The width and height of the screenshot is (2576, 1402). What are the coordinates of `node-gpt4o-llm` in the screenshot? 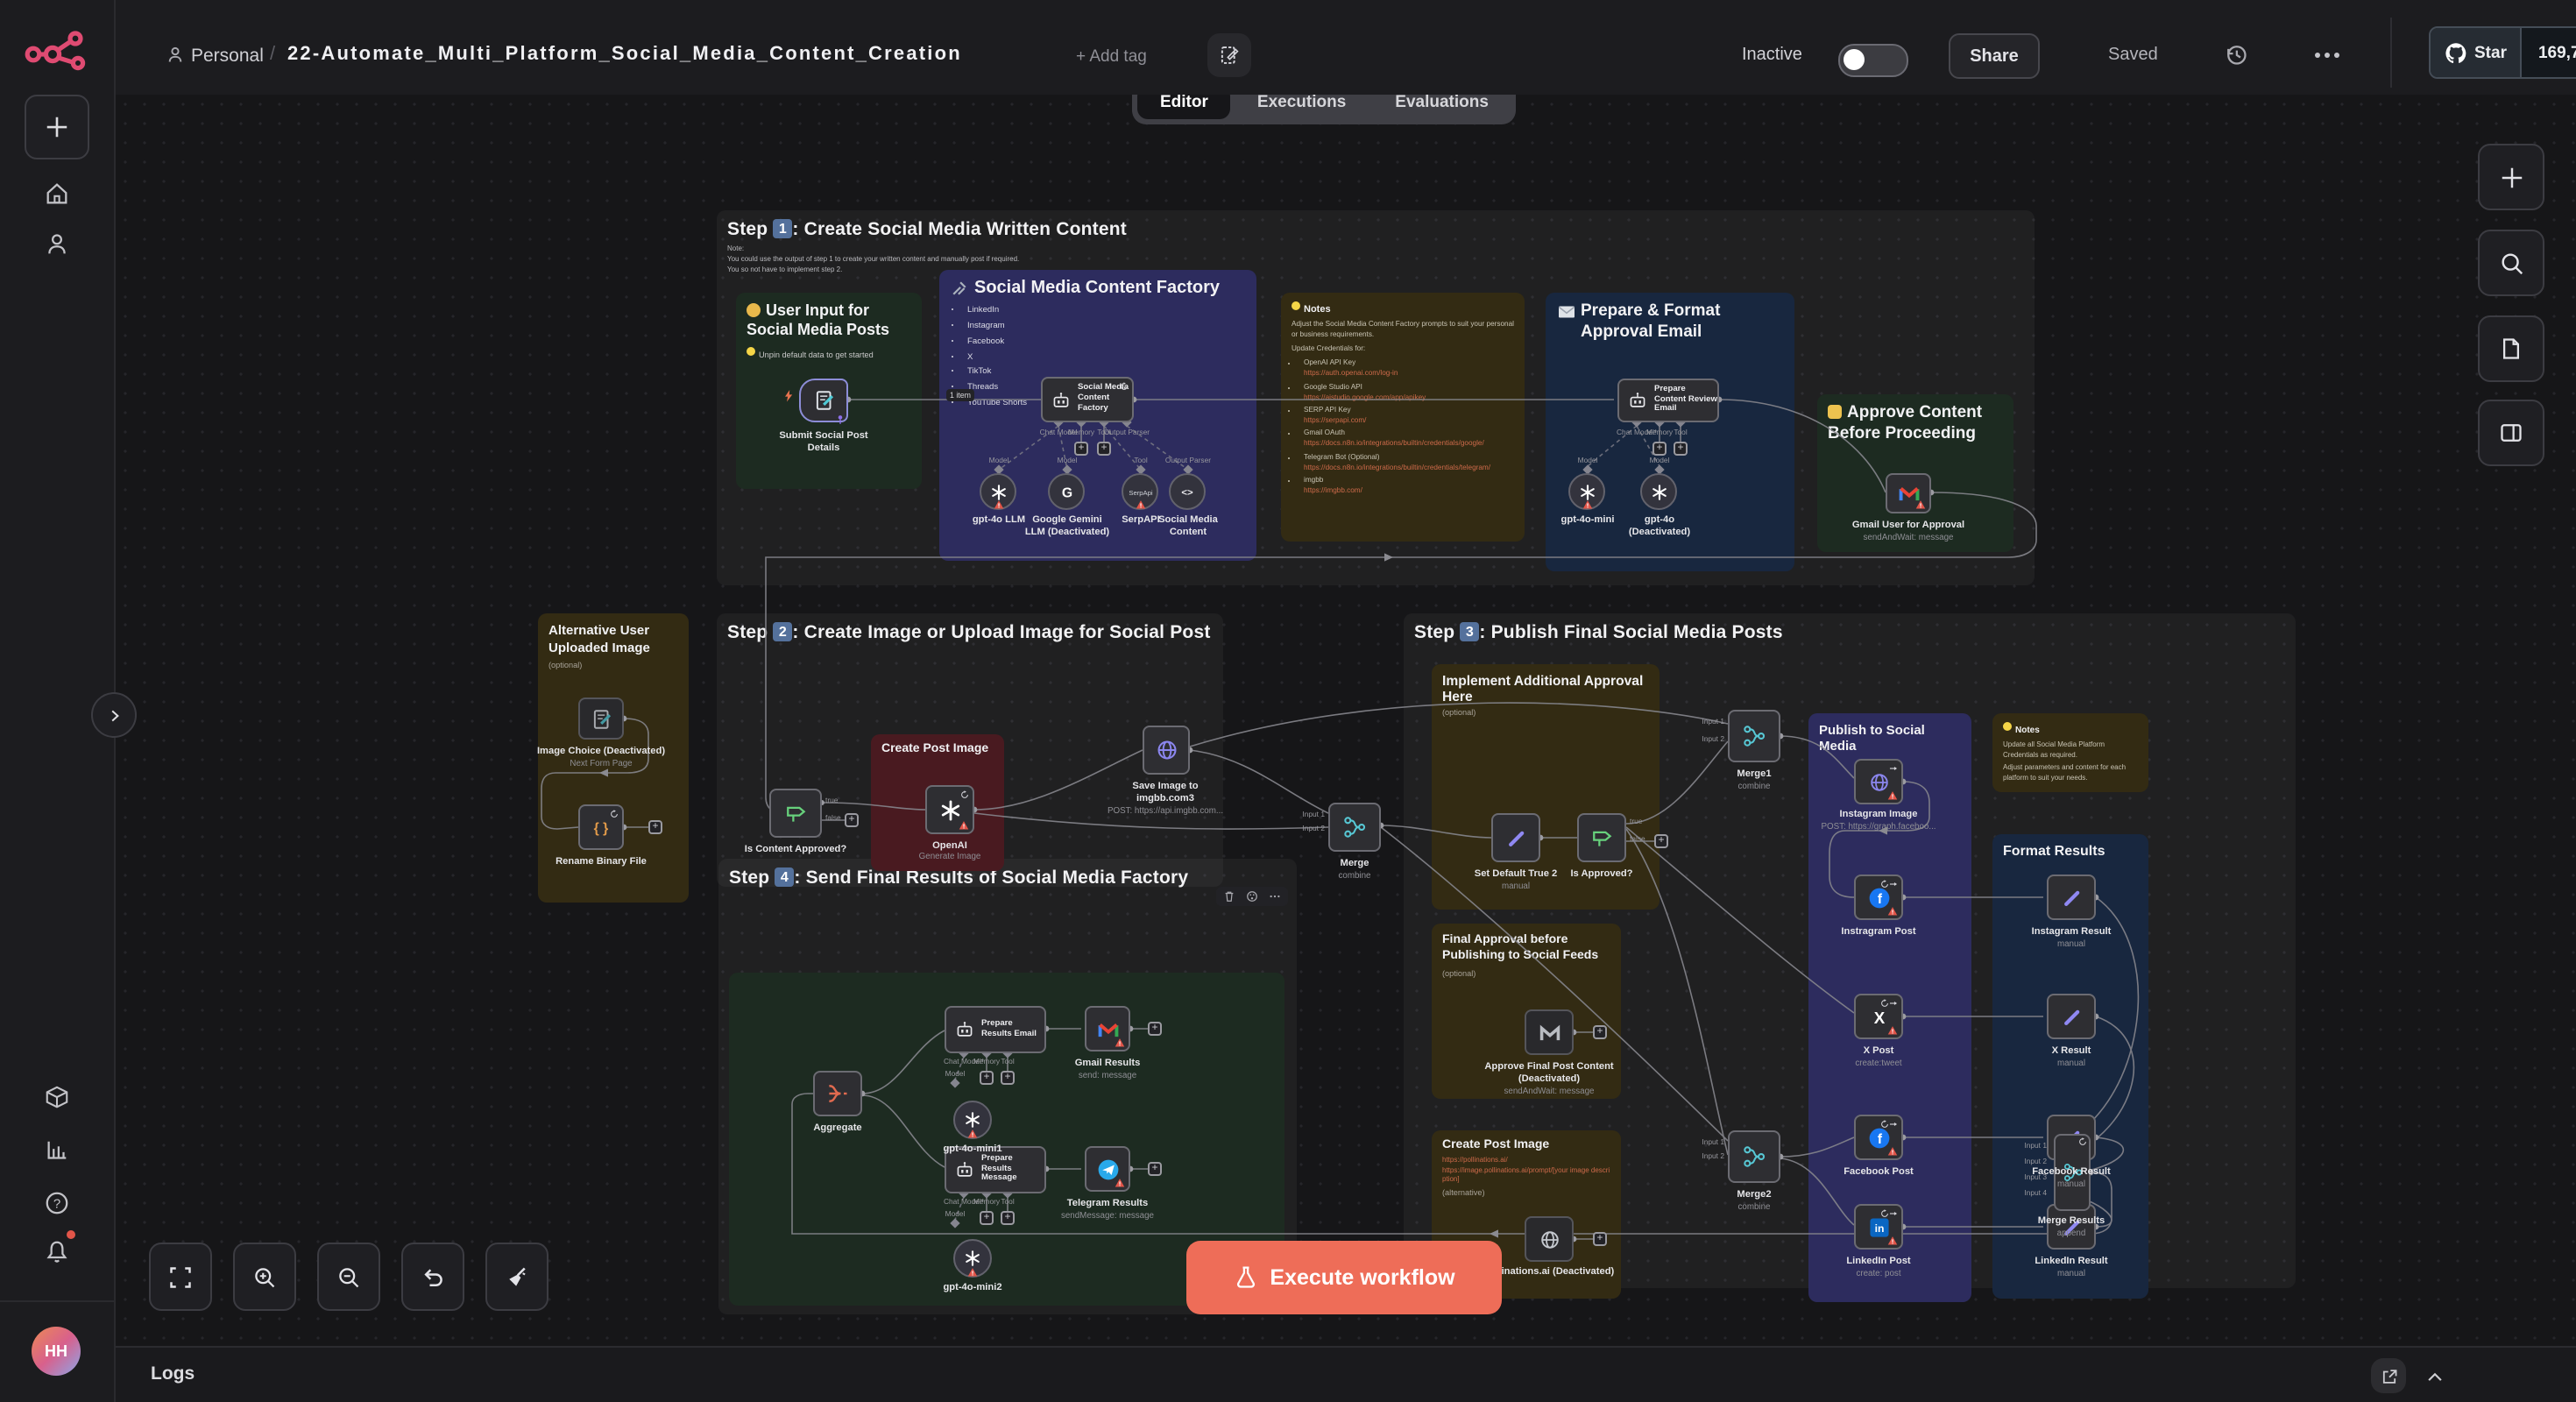 It's located at (998, 492).